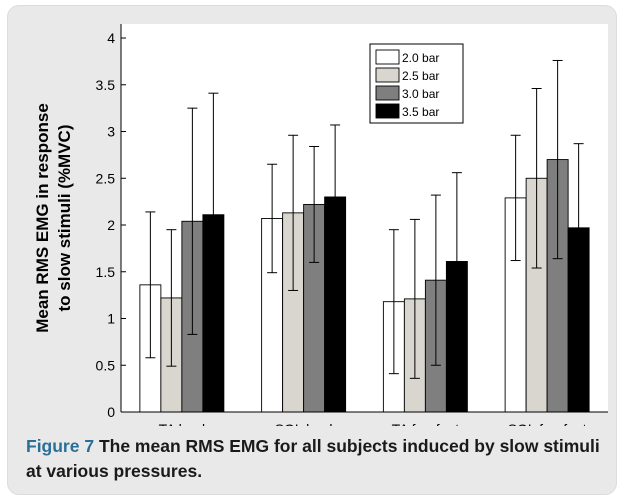 The width and height of the screenshot is (627, 504). I want to click on y-tick-label: 3.5, so click(106, 85).